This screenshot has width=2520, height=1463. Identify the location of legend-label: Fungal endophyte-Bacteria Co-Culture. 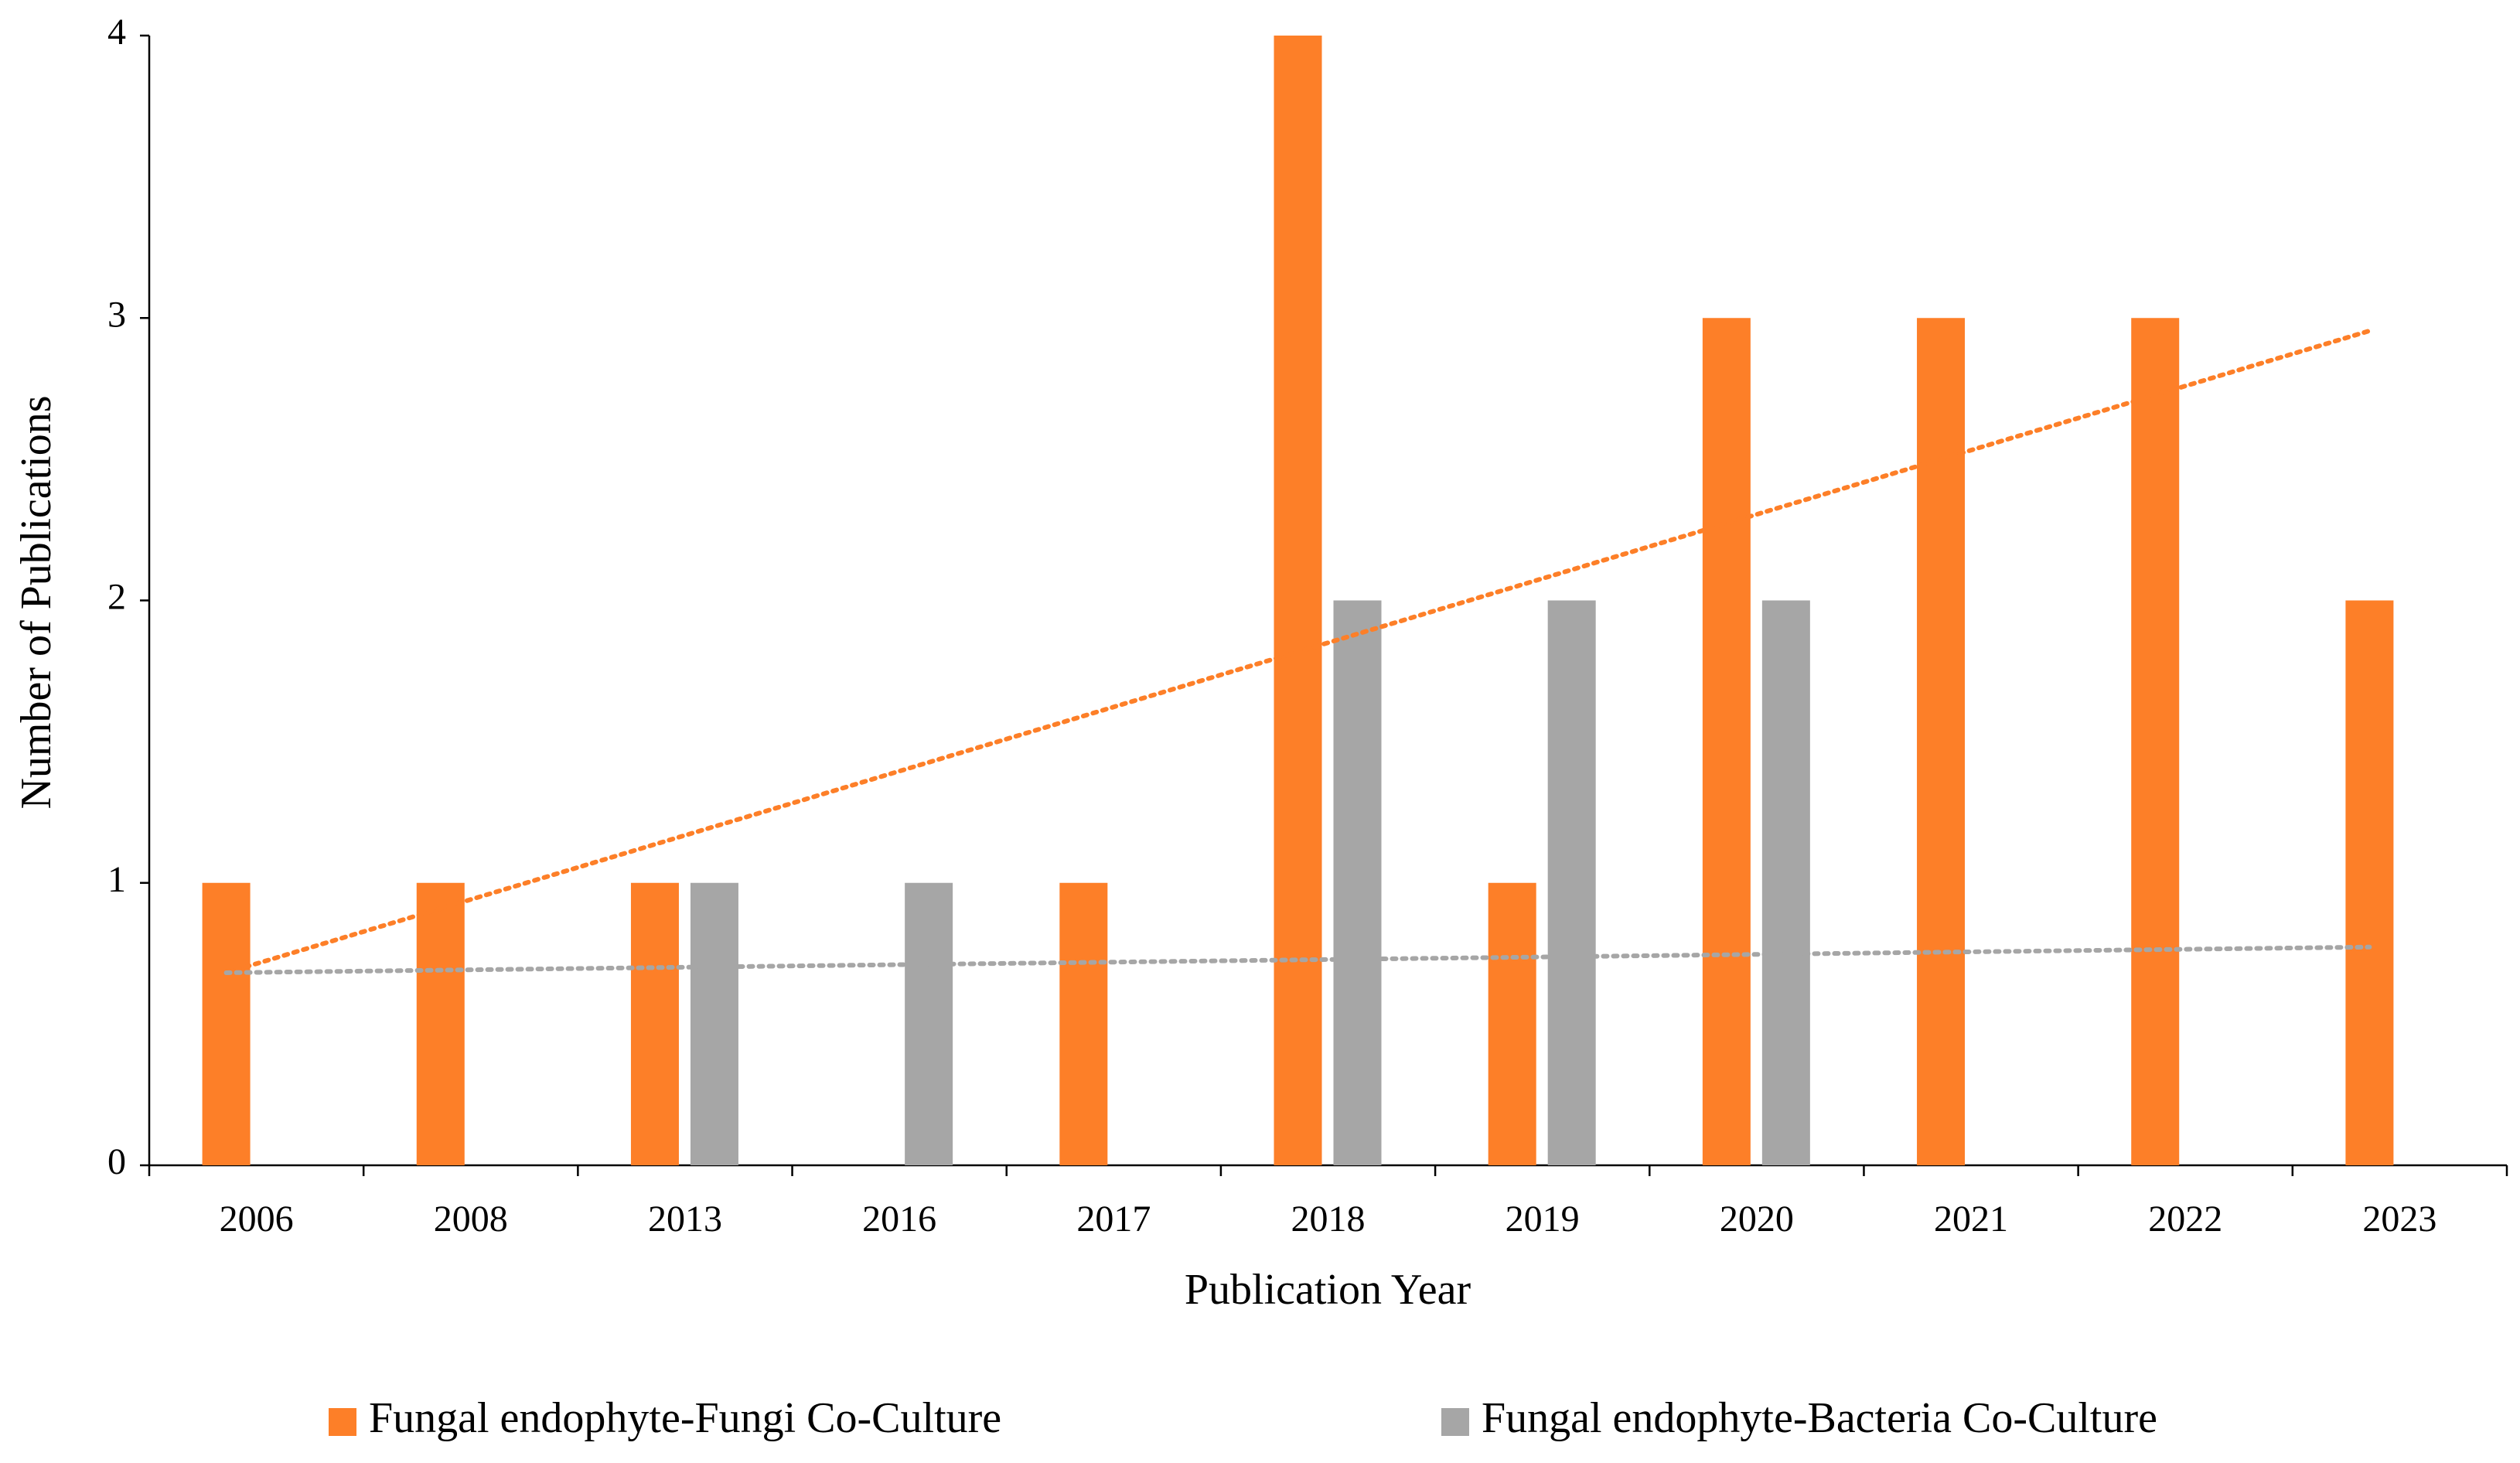
(1819, 1418).